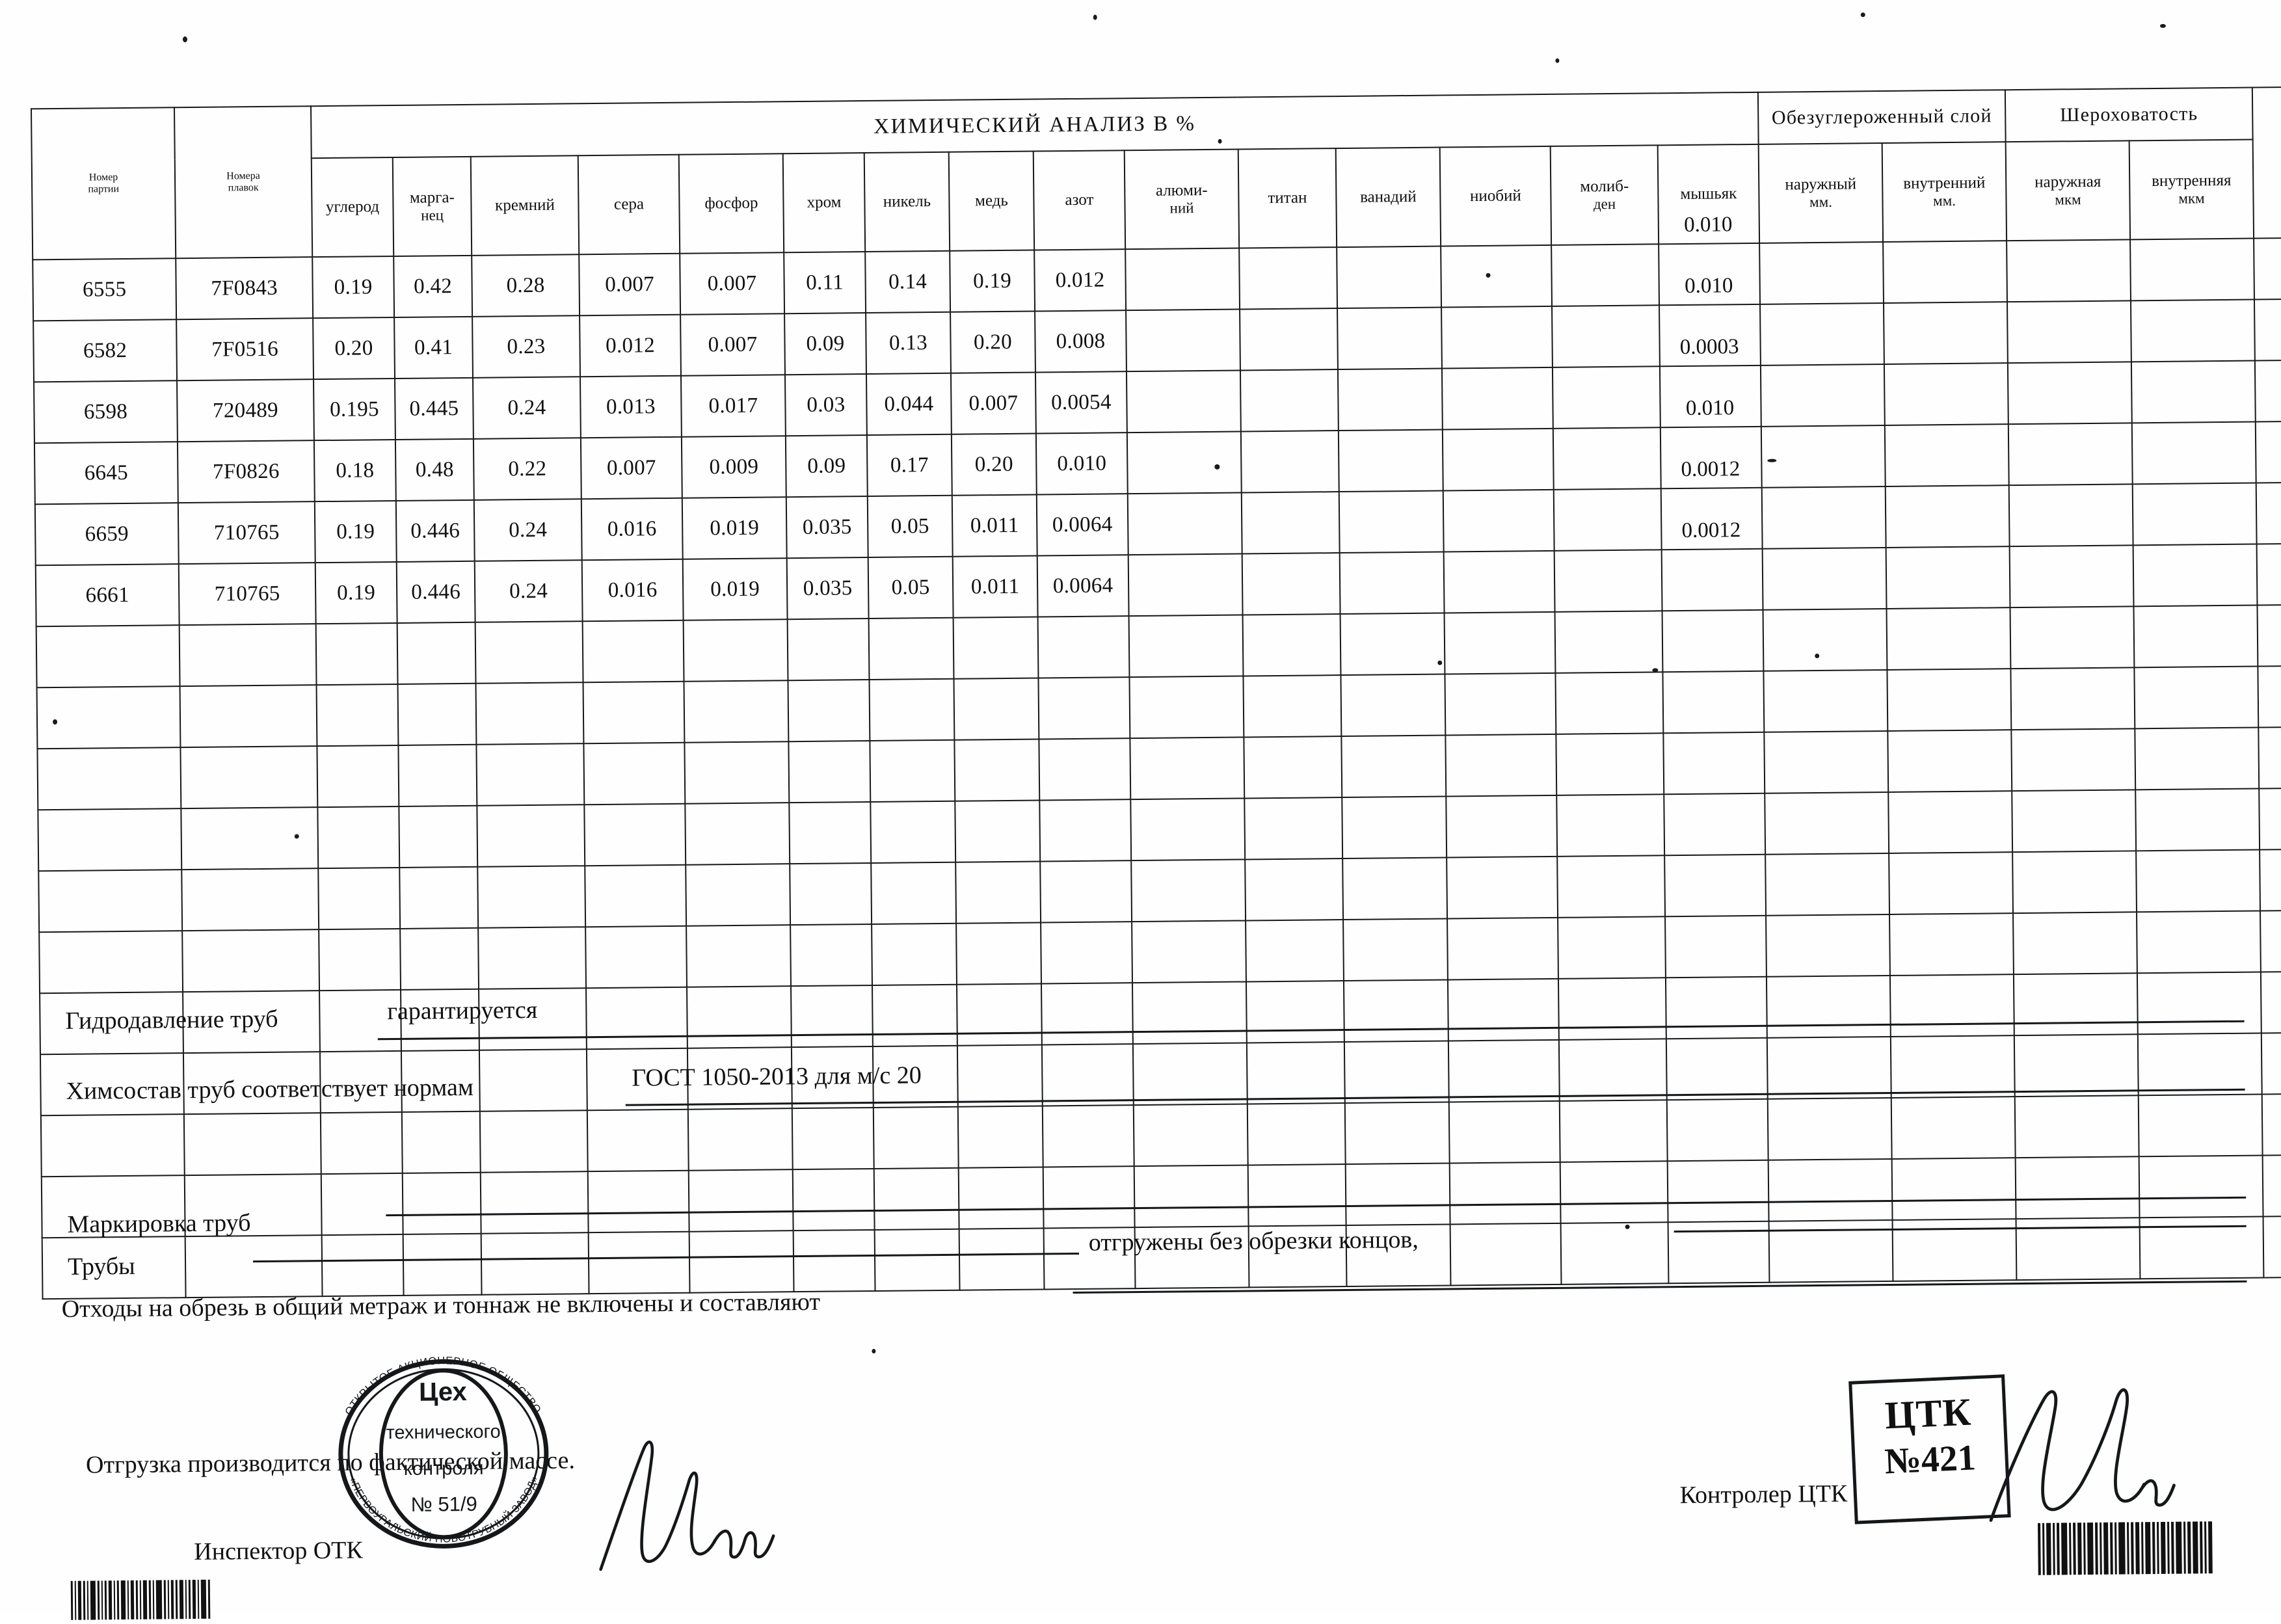 The image size is (2281, 1624). I want to click on col-header-manganese: марга-нец, so click(432, 206).